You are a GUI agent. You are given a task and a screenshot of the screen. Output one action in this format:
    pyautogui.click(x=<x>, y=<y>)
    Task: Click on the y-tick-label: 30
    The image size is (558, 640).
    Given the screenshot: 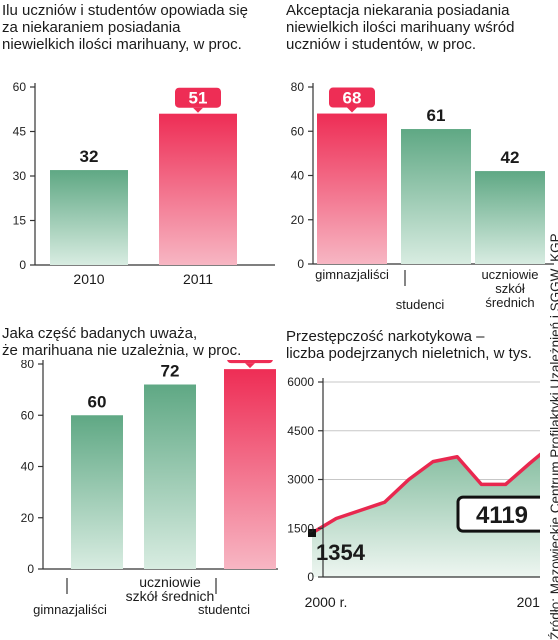 What is the action you would take?
    pyautogui.click(x=20, y=176)
    